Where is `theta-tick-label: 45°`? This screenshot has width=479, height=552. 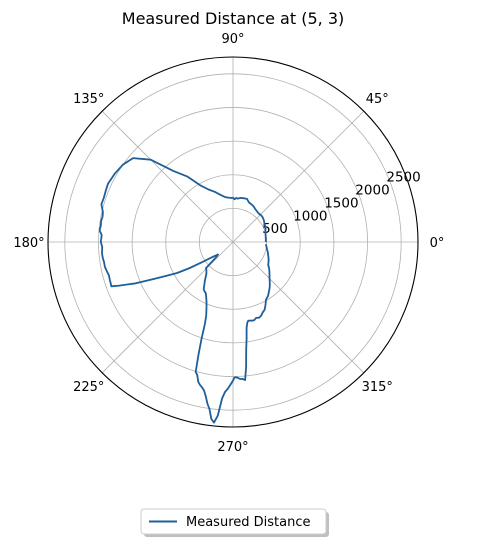
theta-tick-label: 45° is located at coordinates (377, 99).